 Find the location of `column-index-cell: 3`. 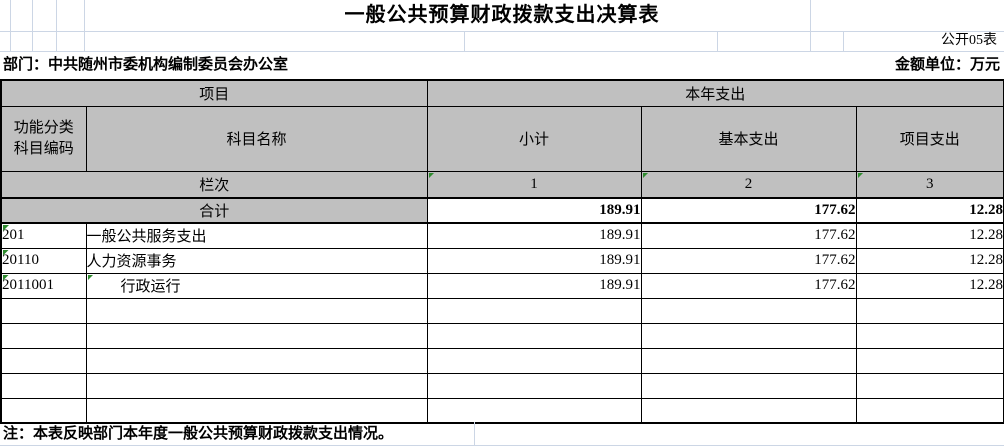

column-index-cell: 3 is located at coordinates (929, 184).